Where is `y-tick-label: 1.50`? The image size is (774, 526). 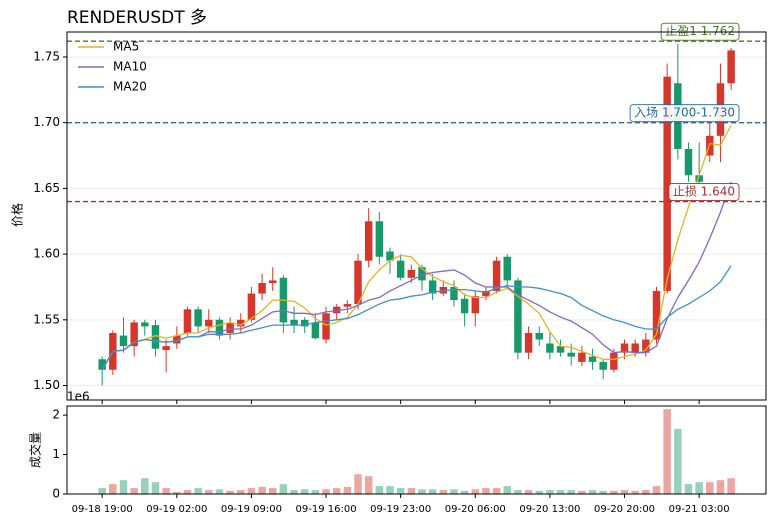
y-tick-label: 1.50 is located at coordinates (46, 385).